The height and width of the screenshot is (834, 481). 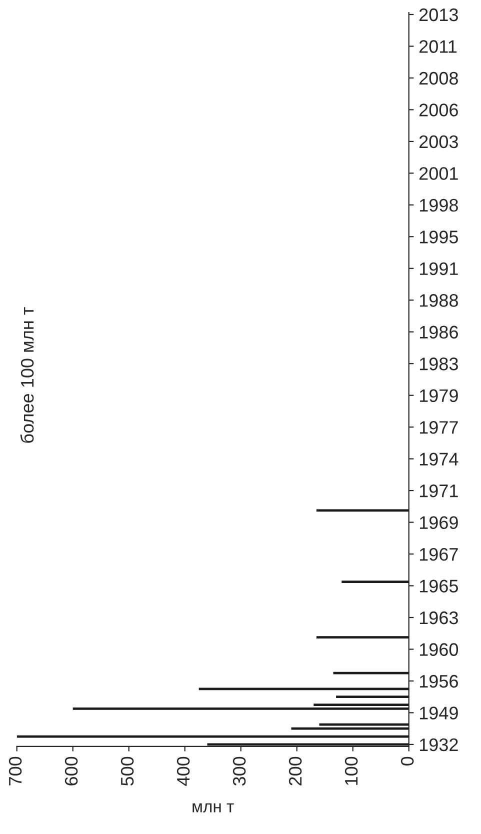 I want to click on y-tick-label: 1971, so click(x=439, y=491).